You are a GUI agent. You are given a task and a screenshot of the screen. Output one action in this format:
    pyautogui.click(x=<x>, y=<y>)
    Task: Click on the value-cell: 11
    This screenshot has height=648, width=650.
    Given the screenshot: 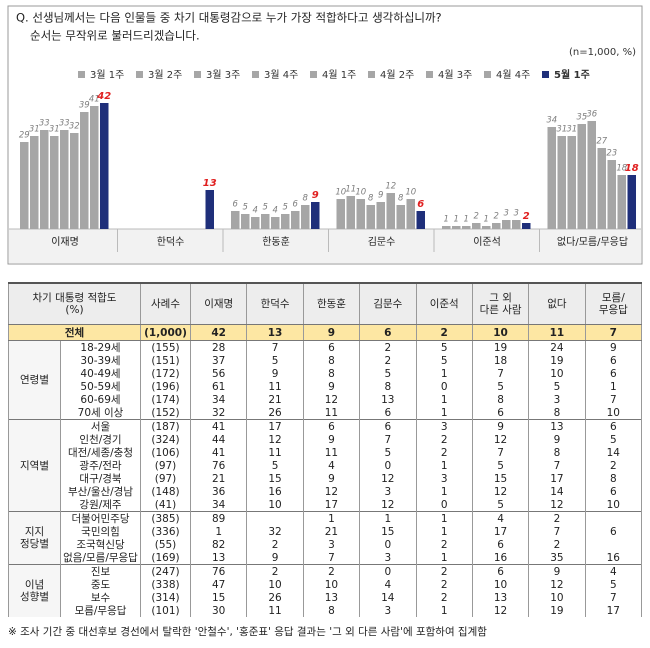 What is the action you would take?
    pyautogui.click(x=275, y=452)
    